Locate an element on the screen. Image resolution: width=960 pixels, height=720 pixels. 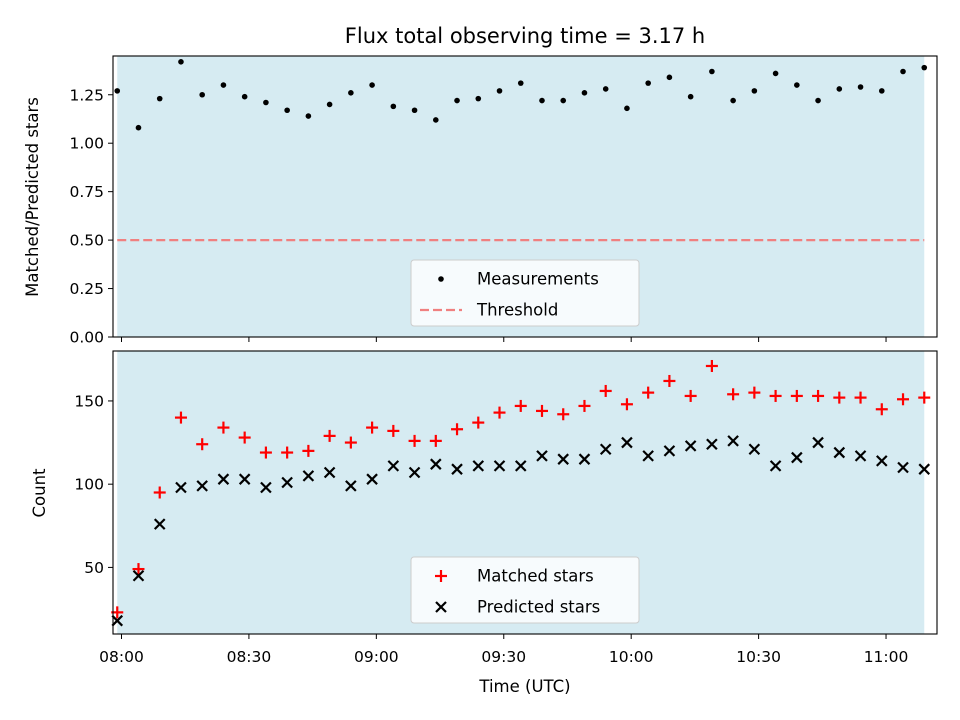
x-axis-label: Time (UTC) is located at coordinates (524, 686).